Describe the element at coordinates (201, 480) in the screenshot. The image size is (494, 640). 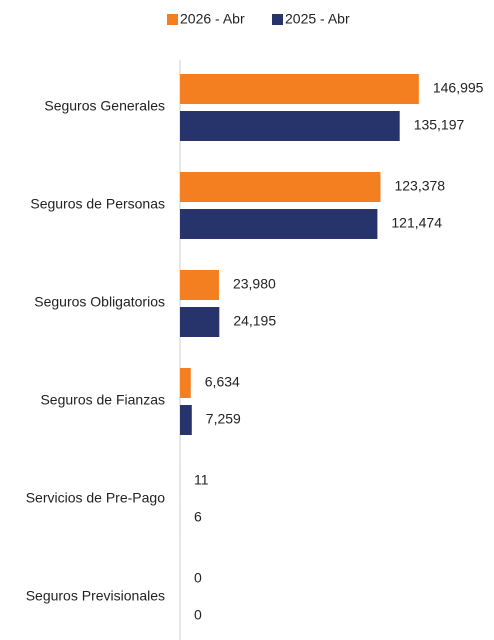
I see `value-label: 11` at that location.